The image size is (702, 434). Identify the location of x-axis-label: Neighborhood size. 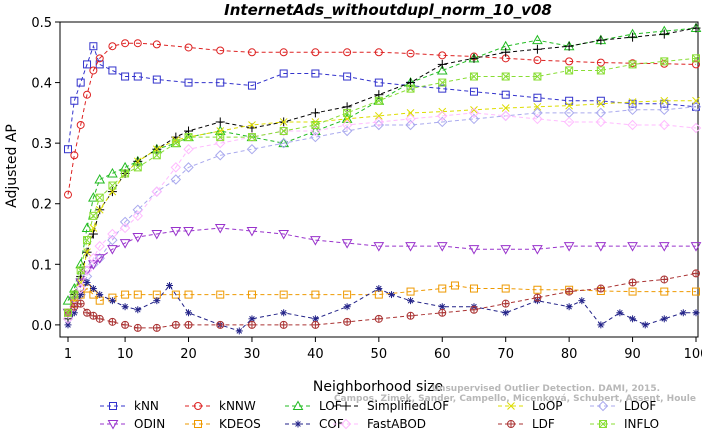
(378, 387).